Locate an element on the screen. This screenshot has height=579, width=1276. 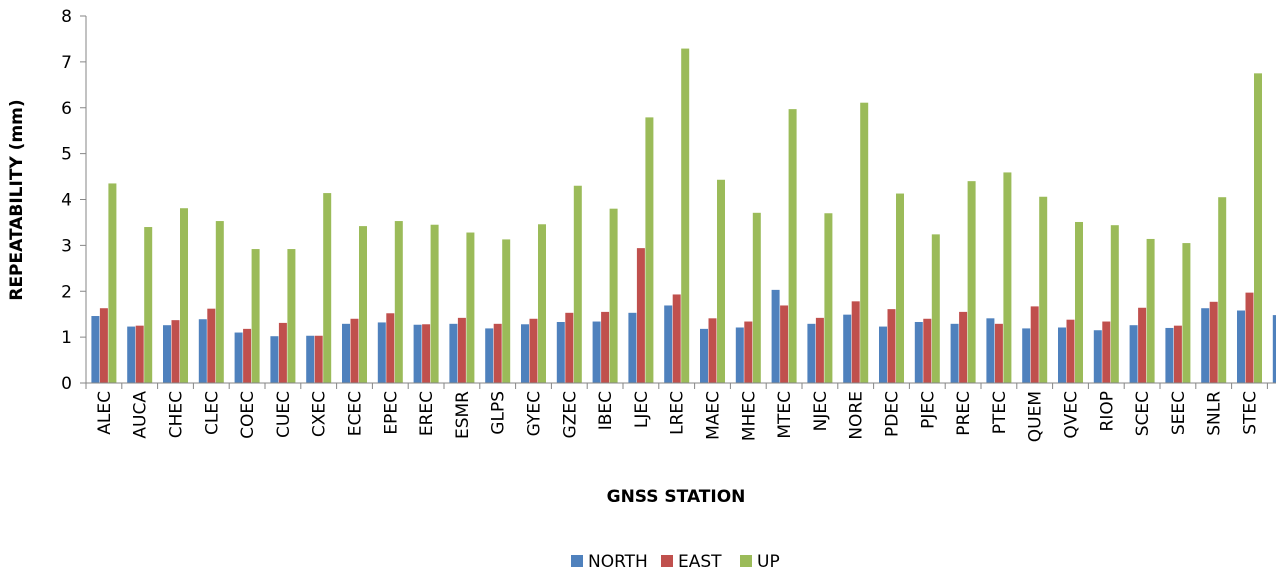
y-tick-label: 5 is located at coordinates (66, 155).